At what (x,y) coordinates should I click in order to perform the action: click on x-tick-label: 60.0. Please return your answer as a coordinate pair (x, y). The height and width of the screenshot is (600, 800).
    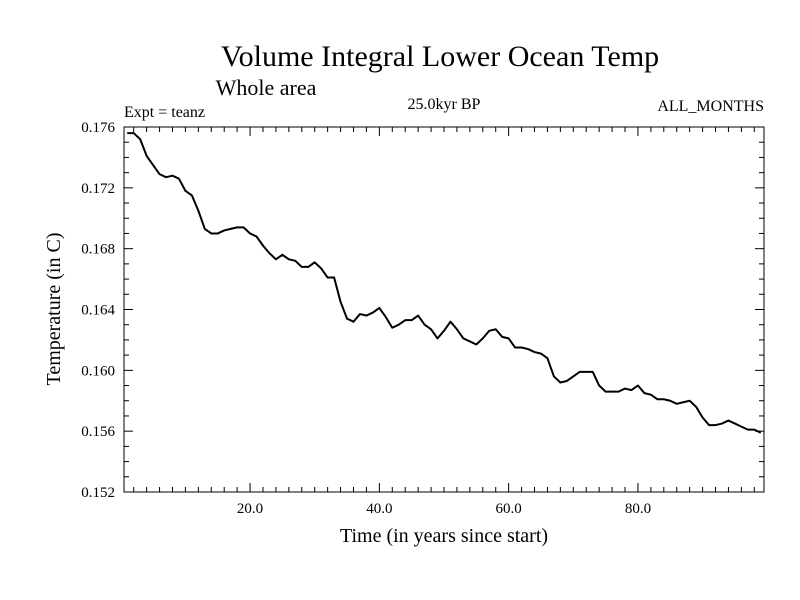
    Looking at the image, I should click on (509, 509).